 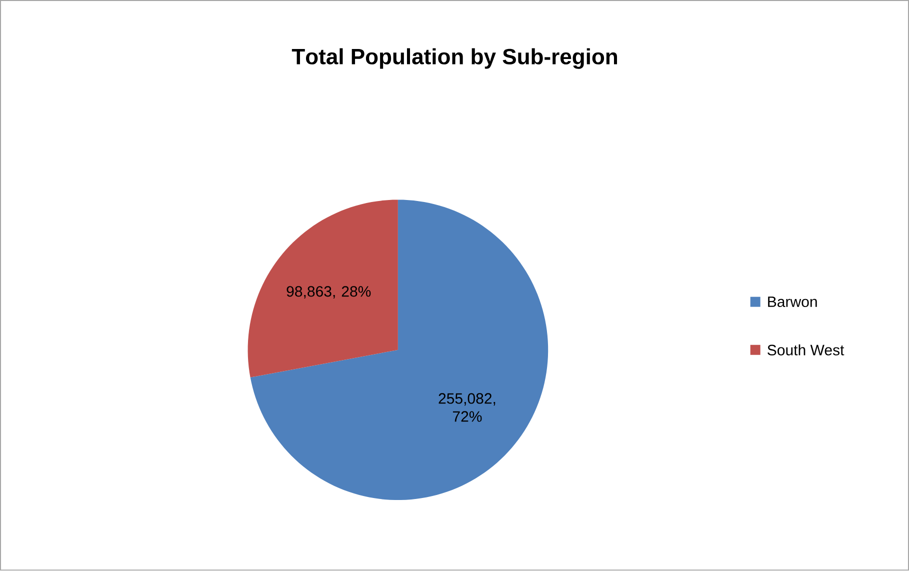 What do you see at coordinates (806, 350) in the screenshot?
I see `legend-label: South West` at bounding box center [806, 350].